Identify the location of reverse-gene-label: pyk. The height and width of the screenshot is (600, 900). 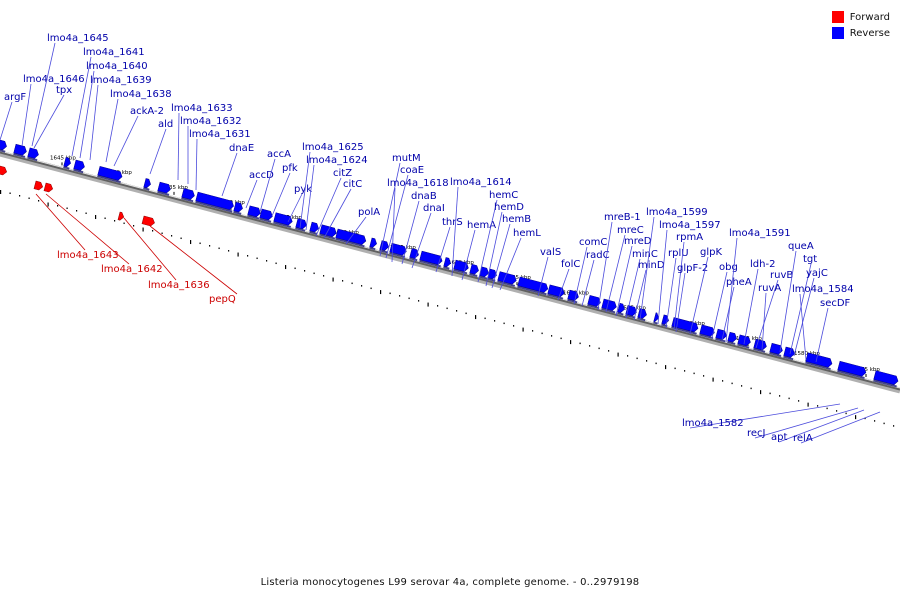
(303, 189).